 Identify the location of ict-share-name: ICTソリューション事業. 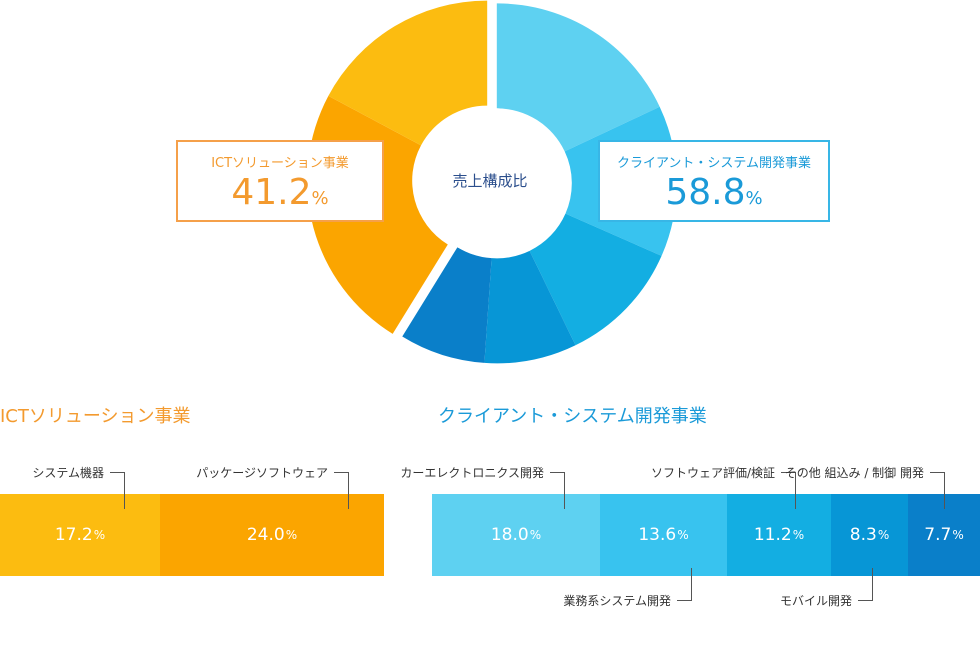
(280, 163).